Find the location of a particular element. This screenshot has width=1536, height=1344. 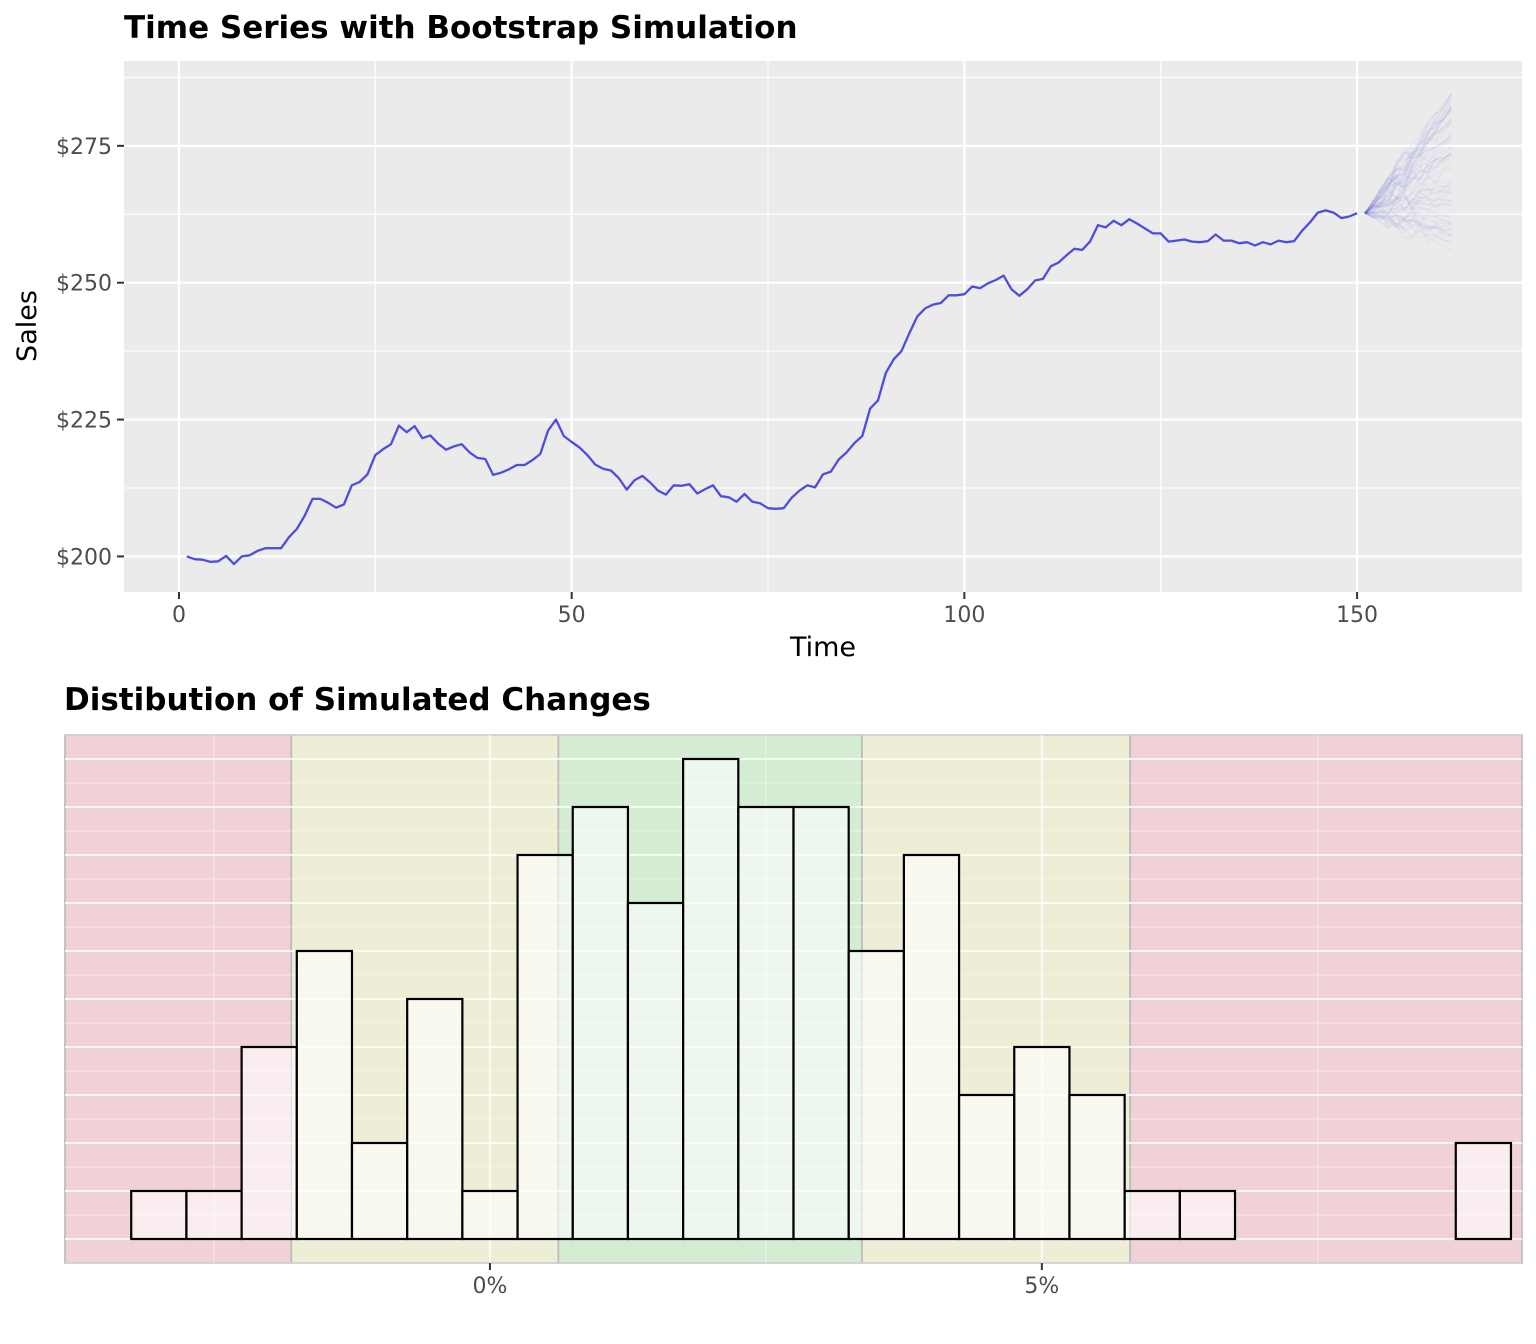

y-tick-label: $250 is located at coordinates (84, 284).